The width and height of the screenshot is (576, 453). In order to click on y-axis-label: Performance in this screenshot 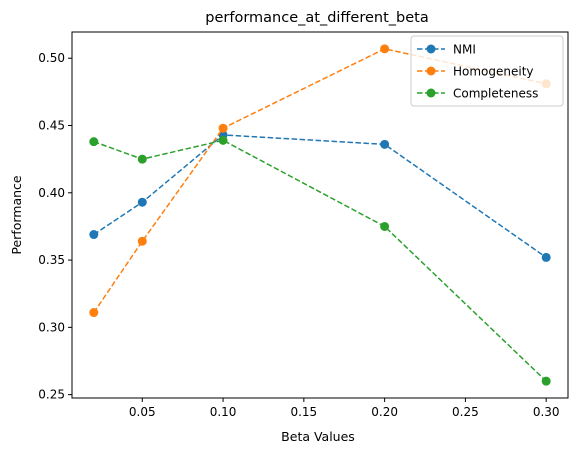, I will do `click(16, 215)`.